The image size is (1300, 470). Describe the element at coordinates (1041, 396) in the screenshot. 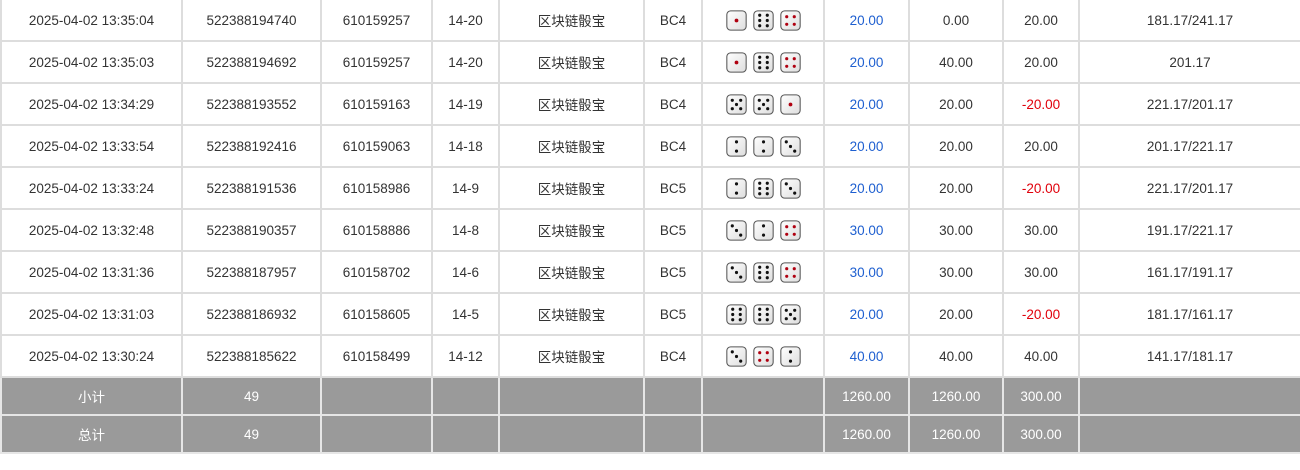

I see `subtotal-win: 300.00` at that location.